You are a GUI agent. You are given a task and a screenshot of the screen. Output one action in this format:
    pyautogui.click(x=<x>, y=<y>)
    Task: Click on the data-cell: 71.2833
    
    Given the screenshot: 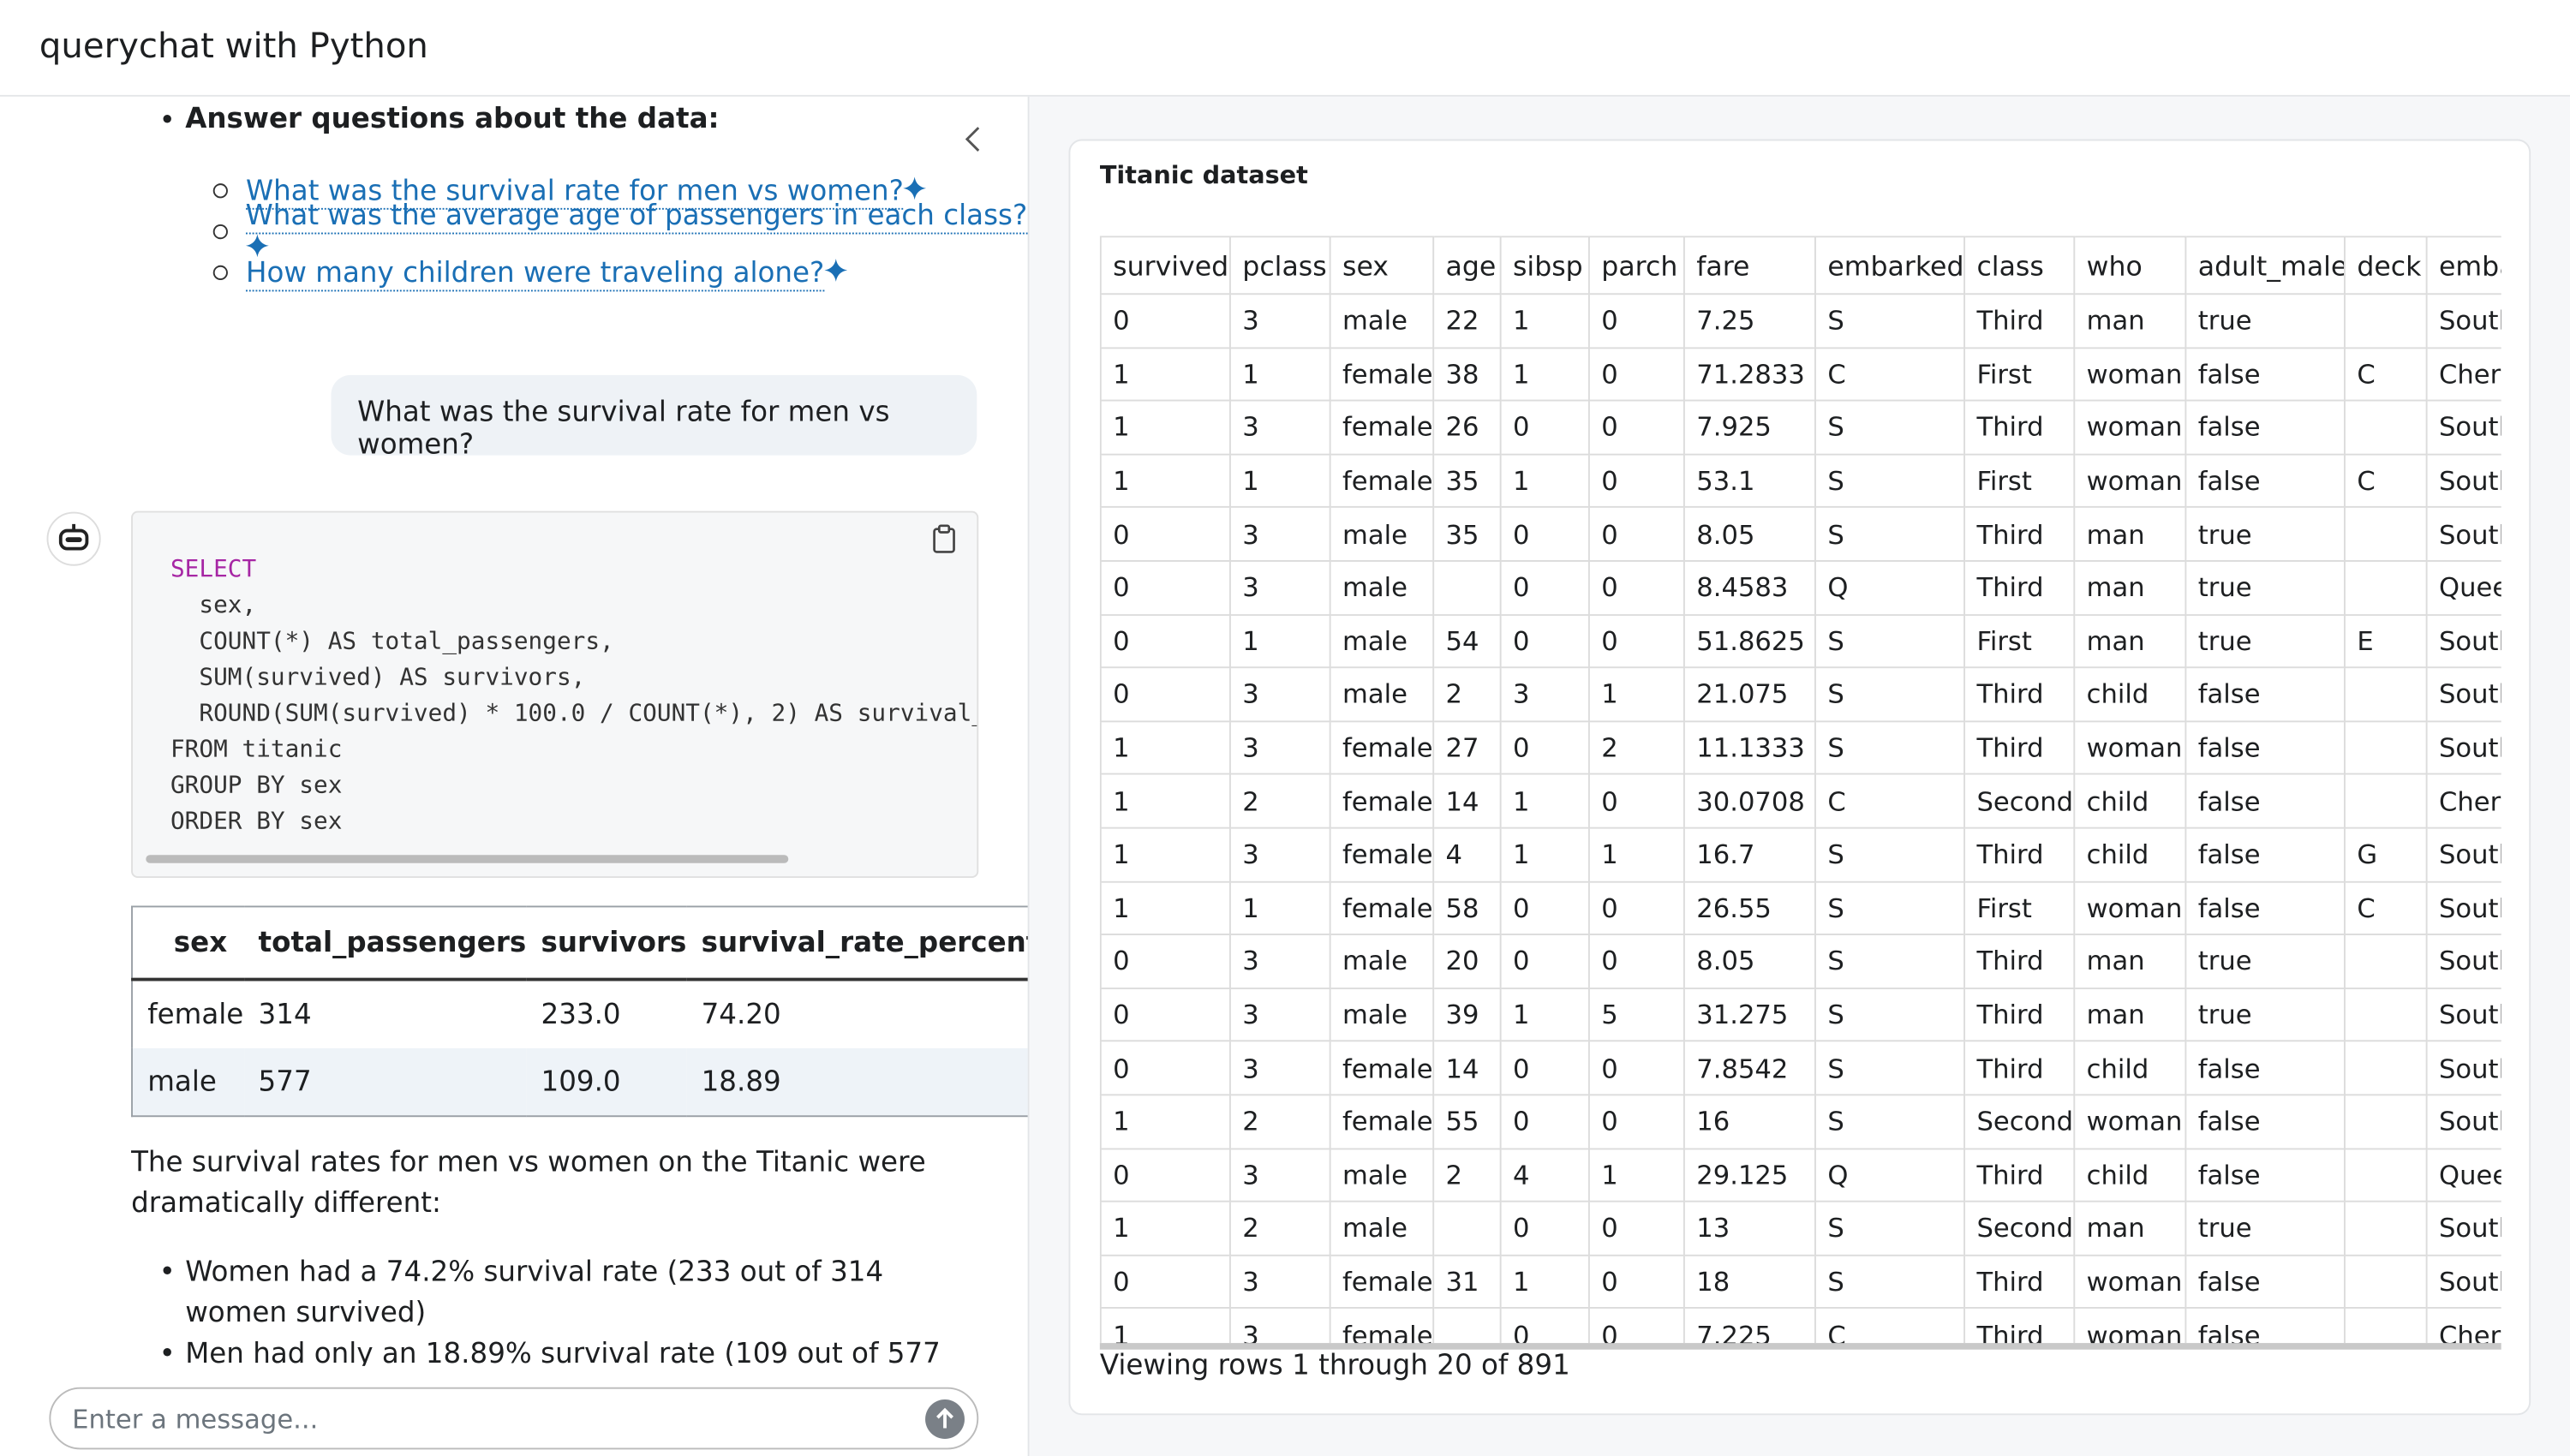 What is the action you would take?
    pyautogui.click(x=1750, y=374)
    